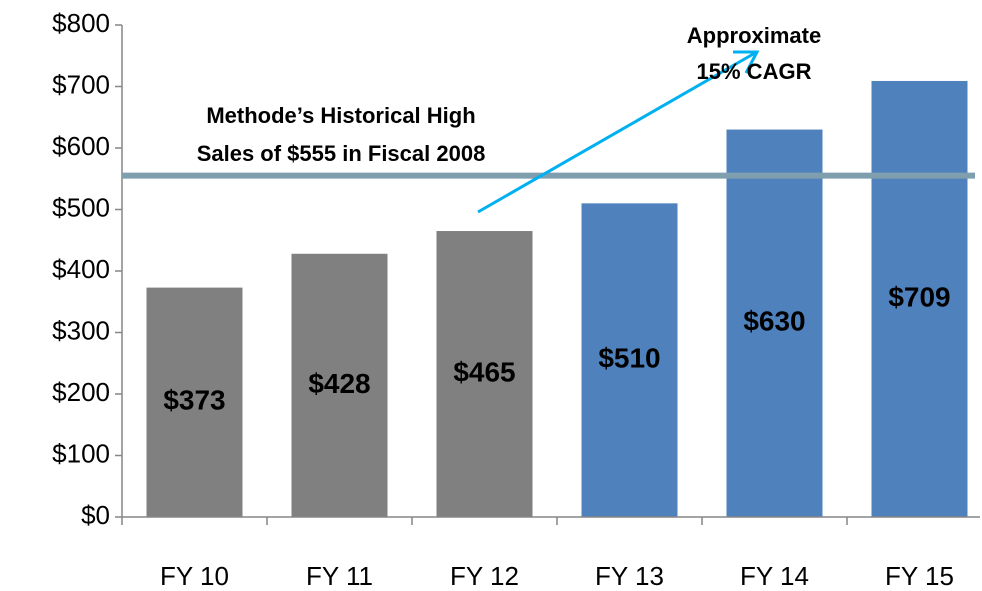 The width and height of the screenshot is (982, 591). Describe the element at coordinates (81, 146) in the screenshot. I see `y-tick-label: $600` at that location.